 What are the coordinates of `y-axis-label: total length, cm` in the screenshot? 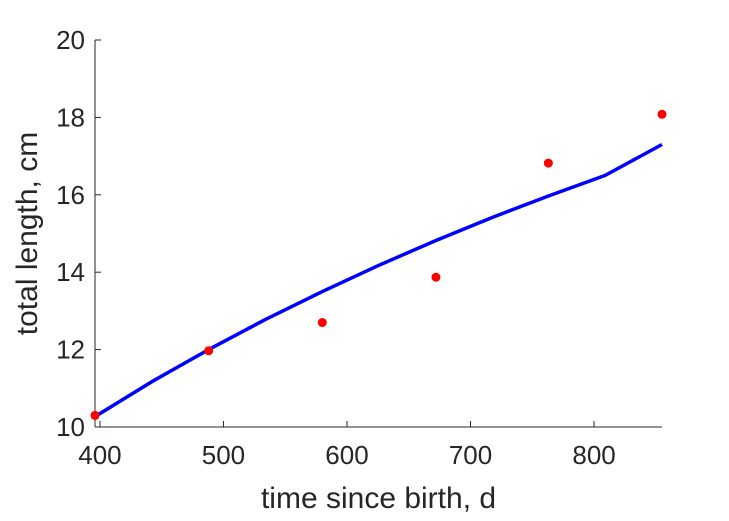 It's located at (27, 233).